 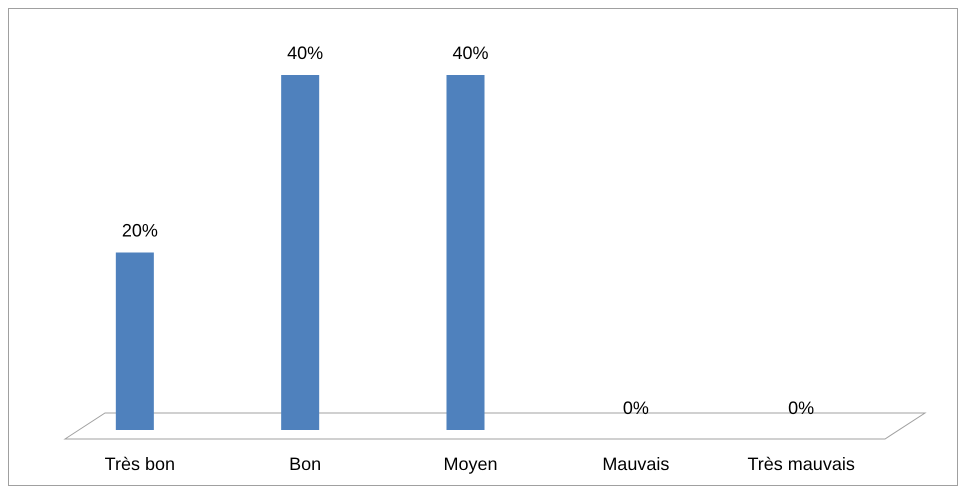 I want to click on x-tick-label: Bon, so click(x=305, y=464).